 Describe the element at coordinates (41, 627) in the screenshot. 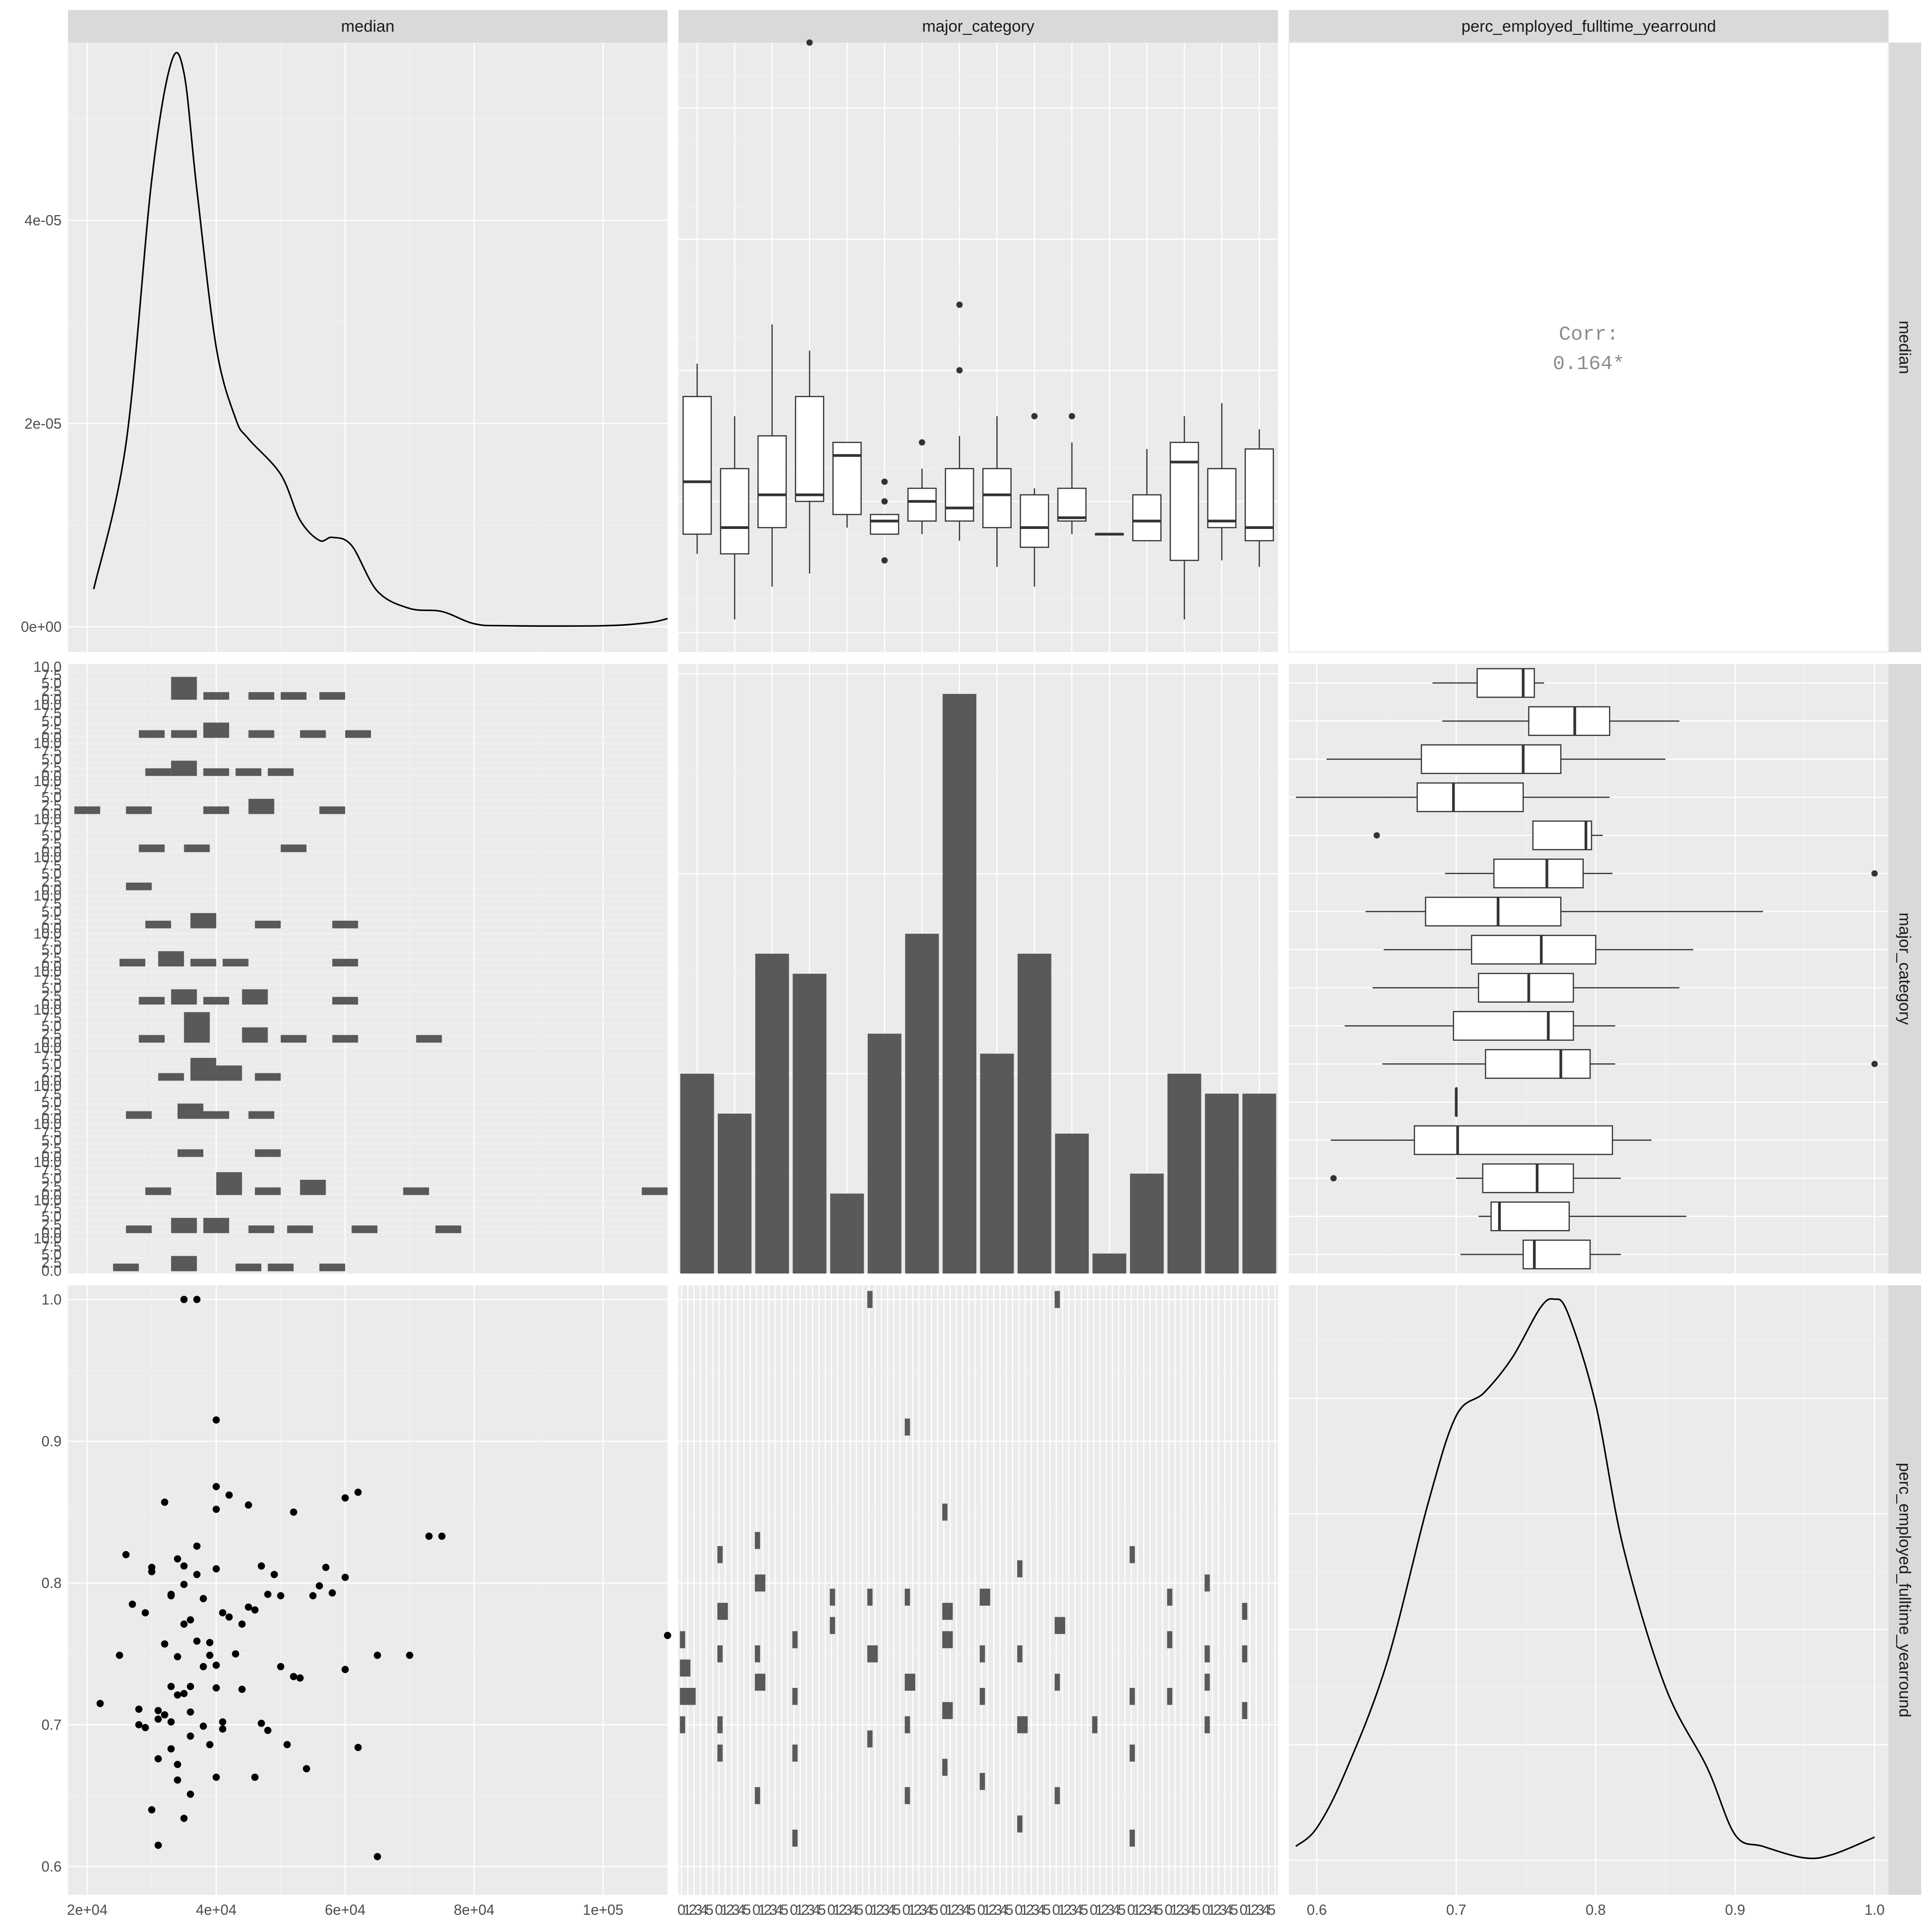

I see `density-tick-label: 0e+00` at that location.